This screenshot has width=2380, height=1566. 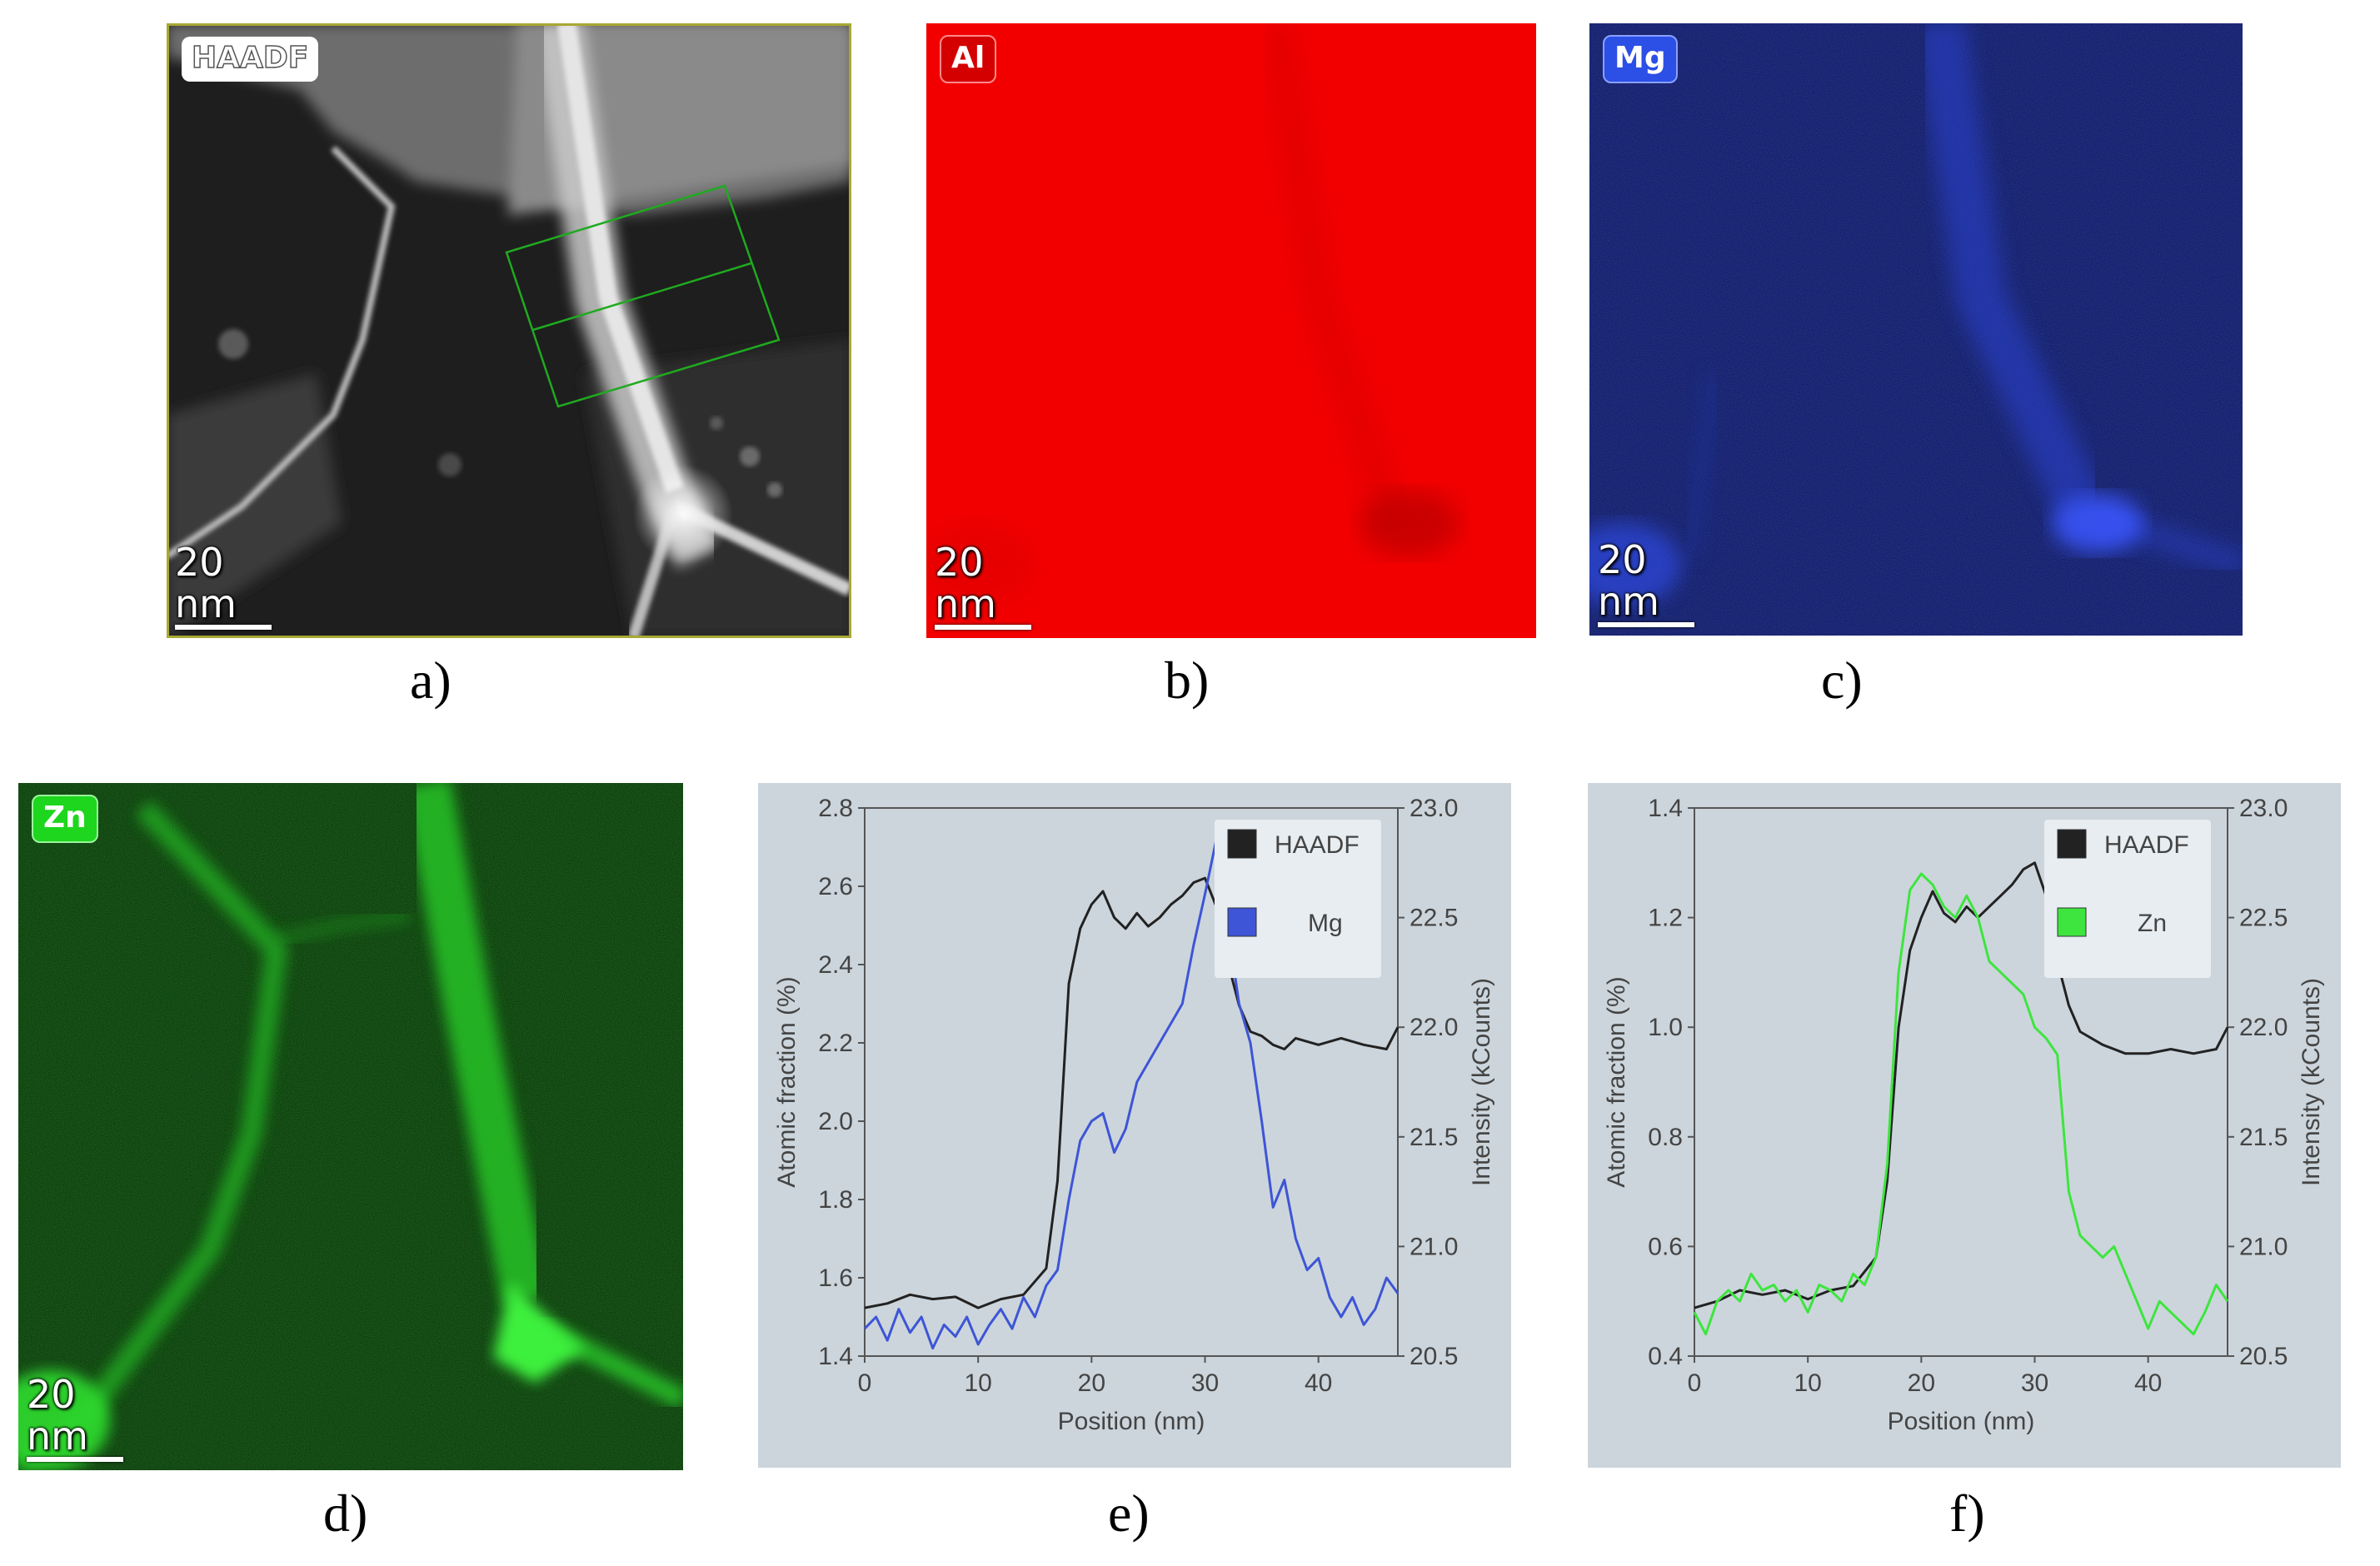 I want to click on y-left-tick-label: 1.8, so click(x=835, y=1200).